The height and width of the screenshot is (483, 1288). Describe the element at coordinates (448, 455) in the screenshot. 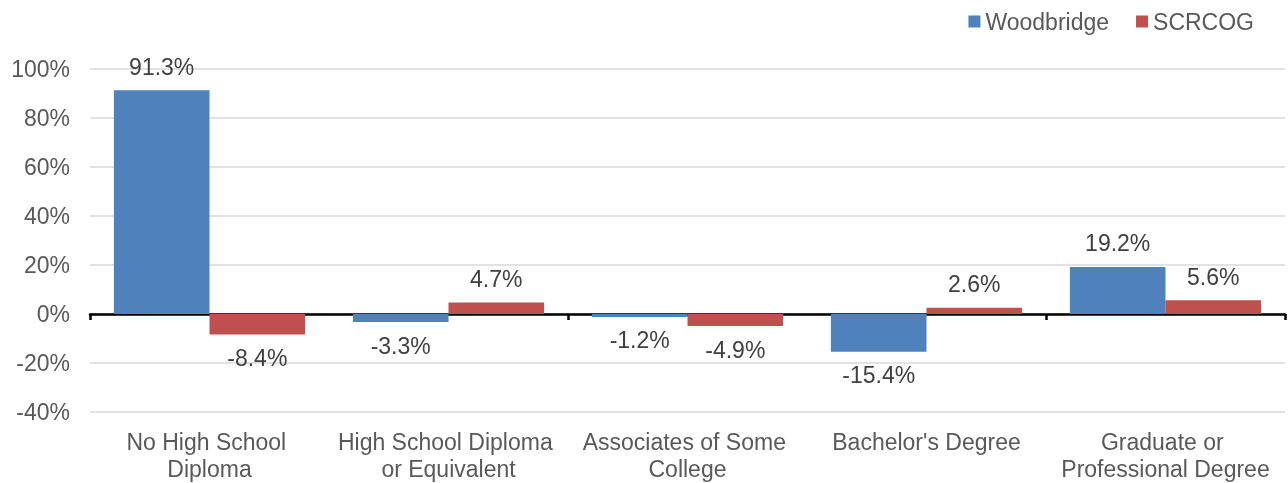

I see `x-tick-label: High School Diploma or Equivalent` at that location.